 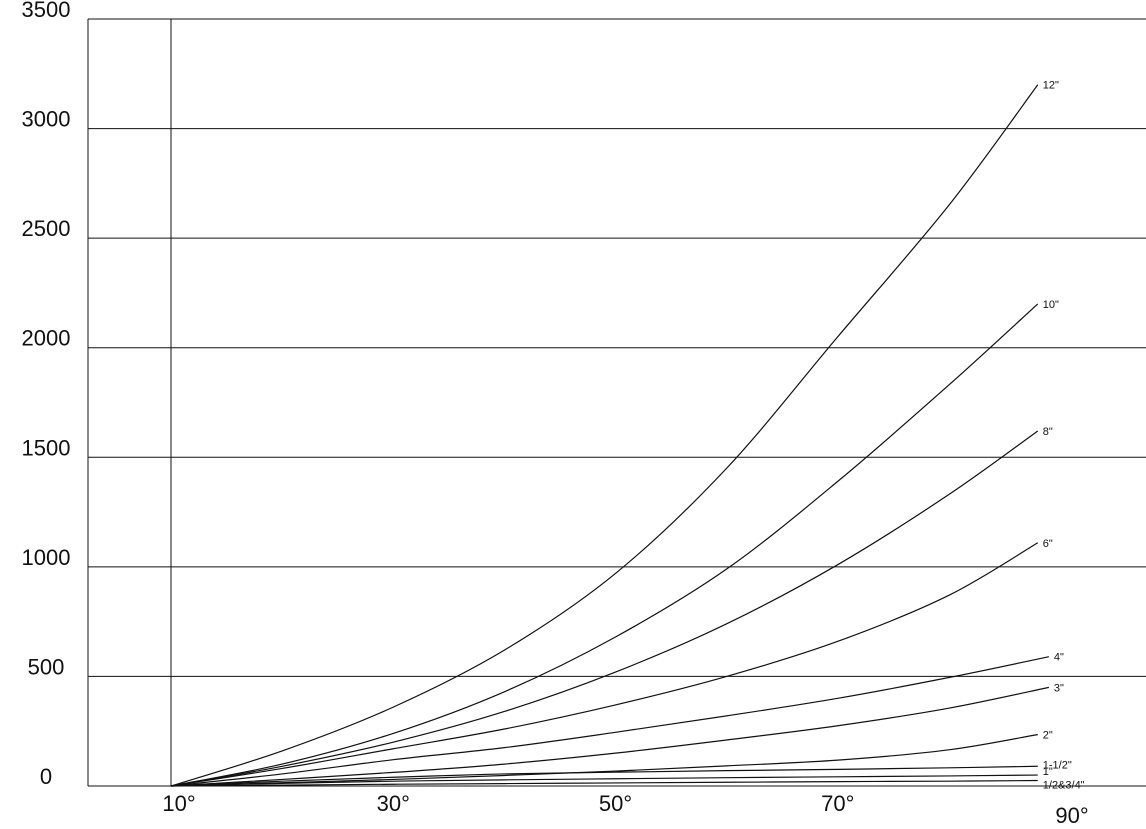 What do you see at coordinates (46, 666) in the screenshot?
I see `y-tick-label: 500` at bounding box center [46, 666].